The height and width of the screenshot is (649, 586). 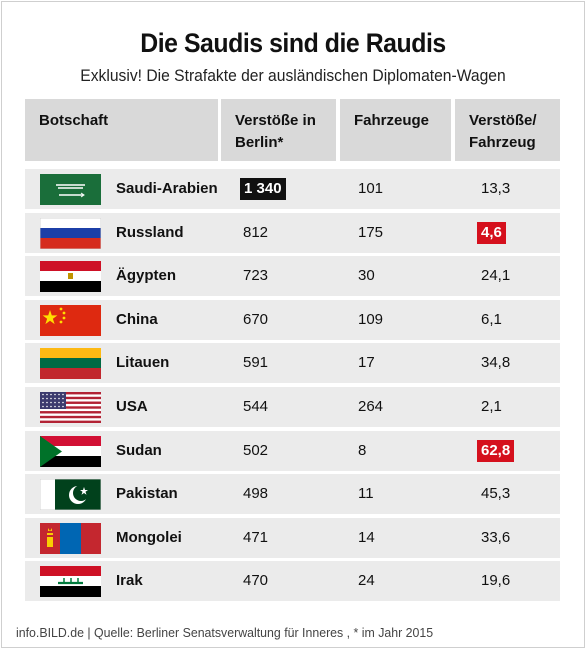 What do you see at coordinates (366, 275) in the screenshot?
I see `vehicles-cell: 30` at bounding box center [366, 275].